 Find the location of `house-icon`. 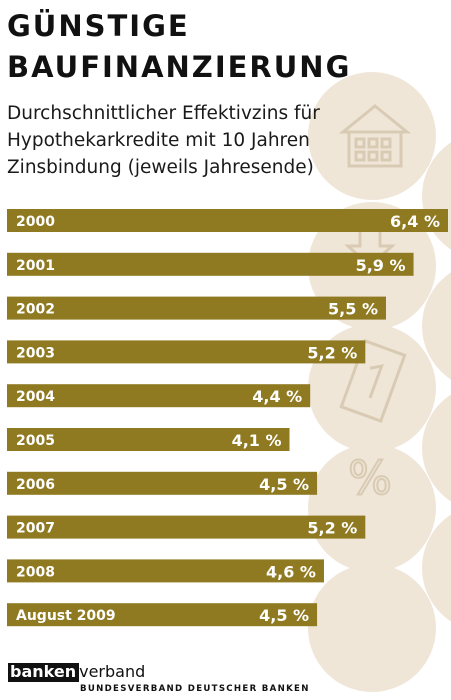

house-icon is located at coordinates (375, 136).